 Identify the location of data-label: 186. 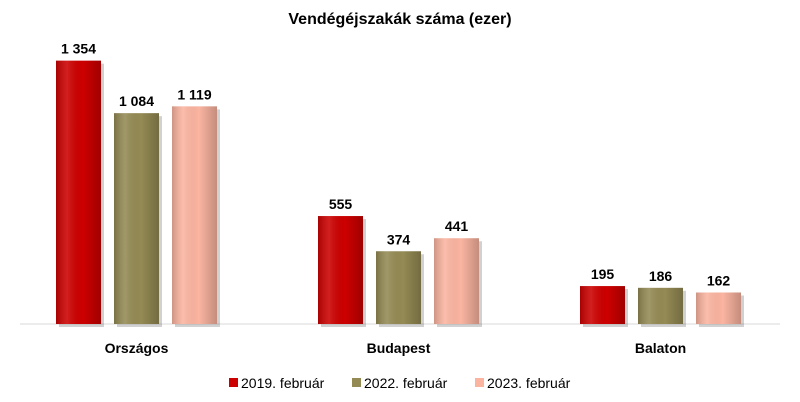
(661, 276).